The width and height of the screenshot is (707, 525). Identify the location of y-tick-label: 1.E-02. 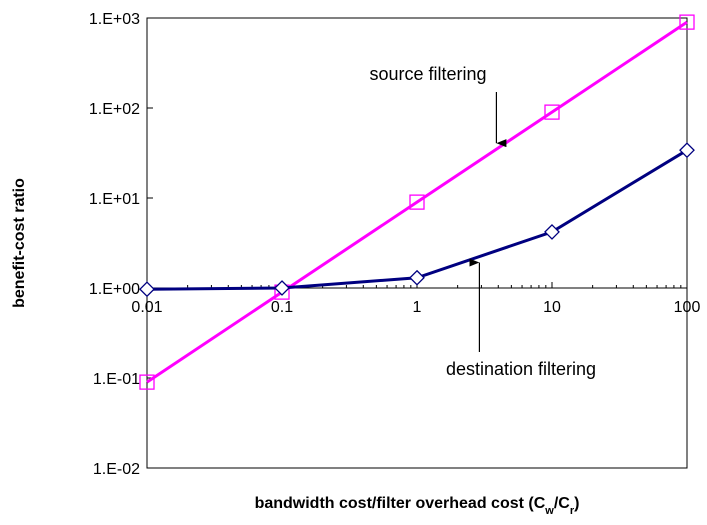
(116, 469).